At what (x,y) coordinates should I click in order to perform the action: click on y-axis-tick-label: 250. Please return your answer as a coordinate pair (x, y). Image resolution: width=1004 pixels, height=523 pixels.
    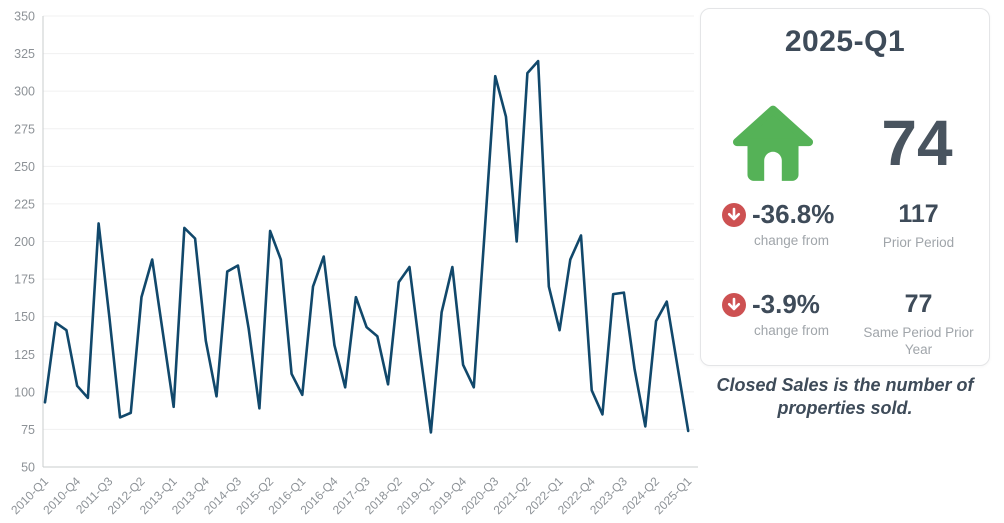
    Looking at the image, I should click on (24, 167).